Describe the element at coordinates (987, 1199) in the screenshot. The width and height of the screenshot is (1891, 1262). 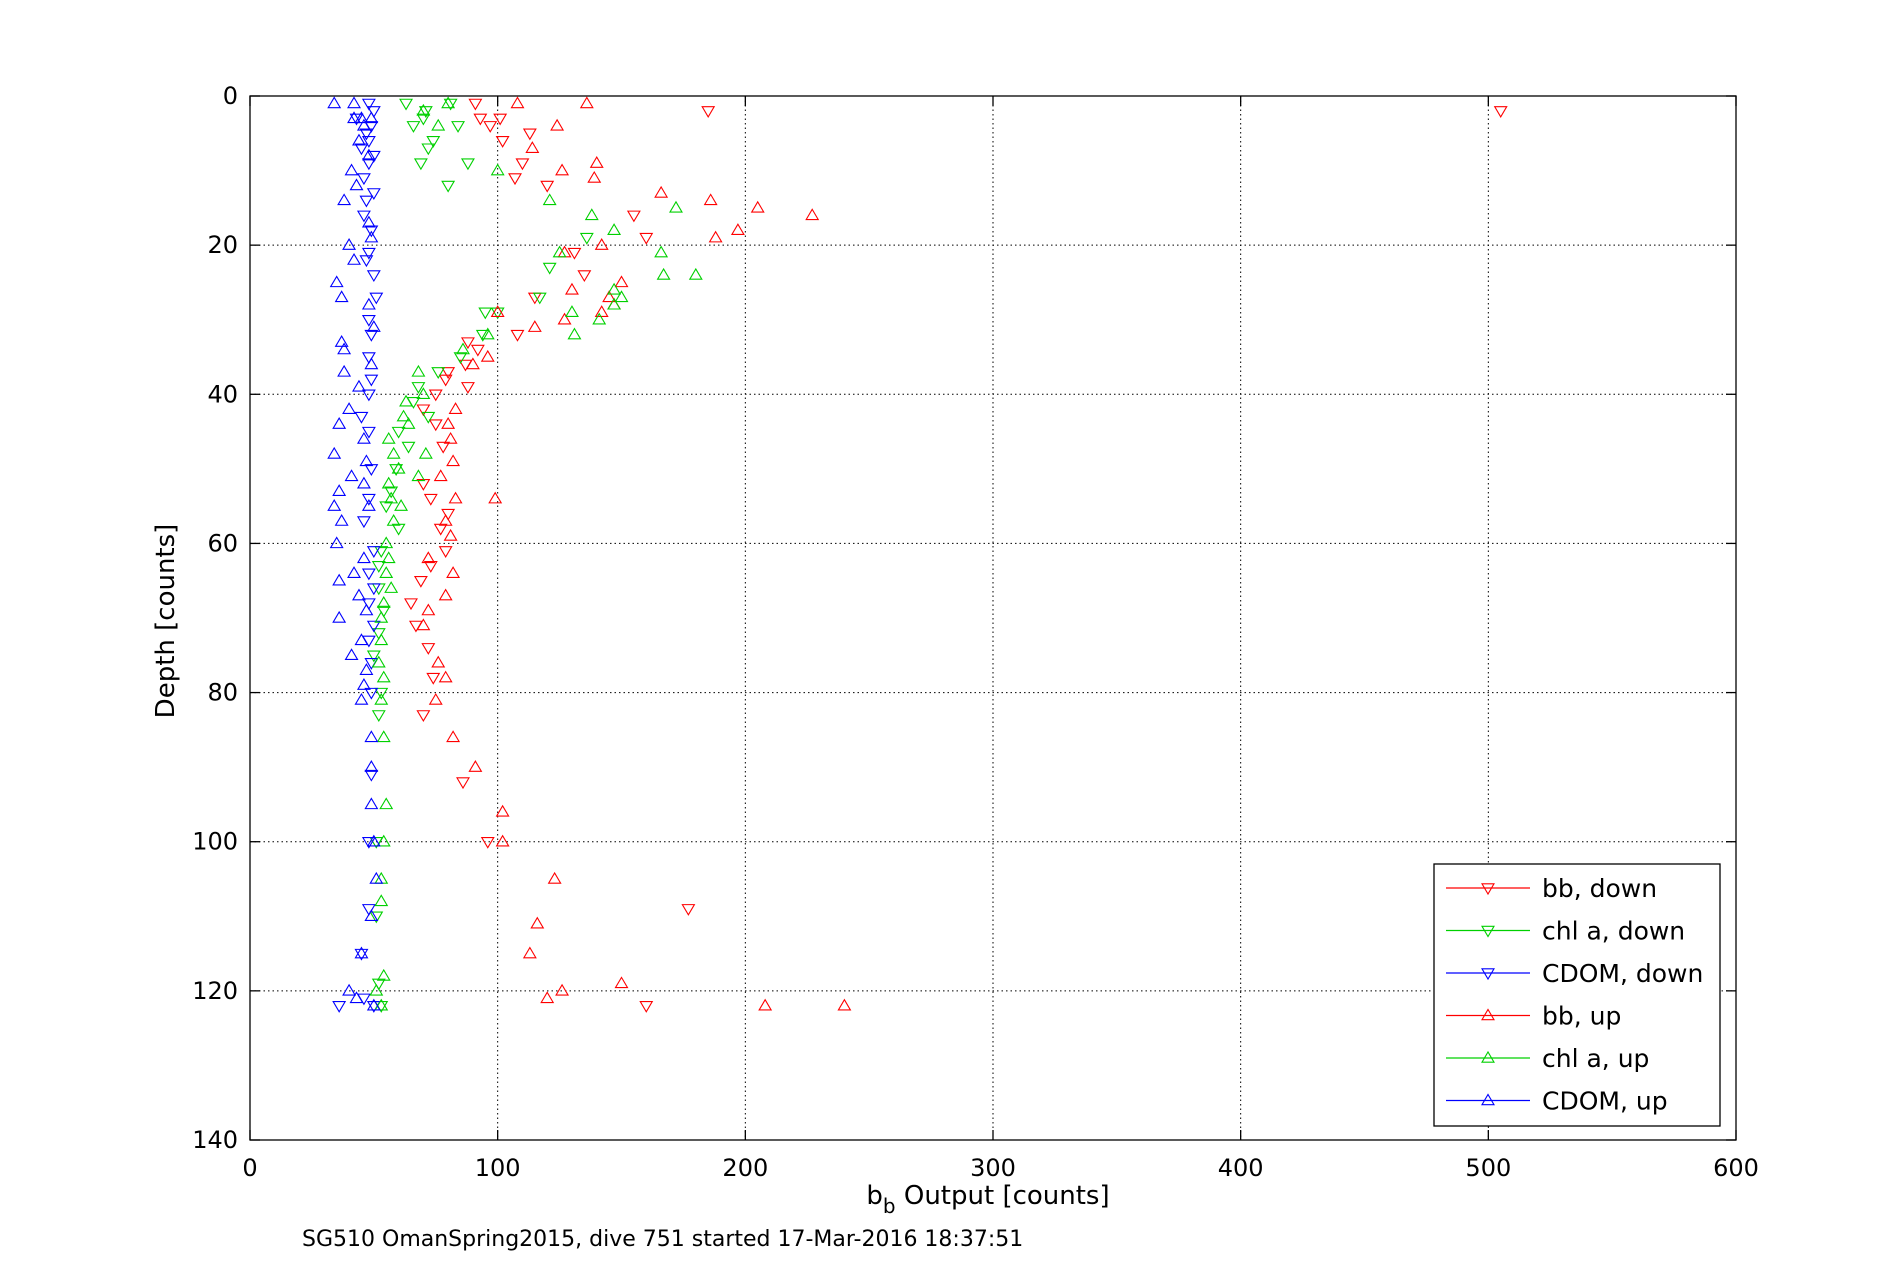
I see `x-axis-label: bb Output [counts]` at that location.